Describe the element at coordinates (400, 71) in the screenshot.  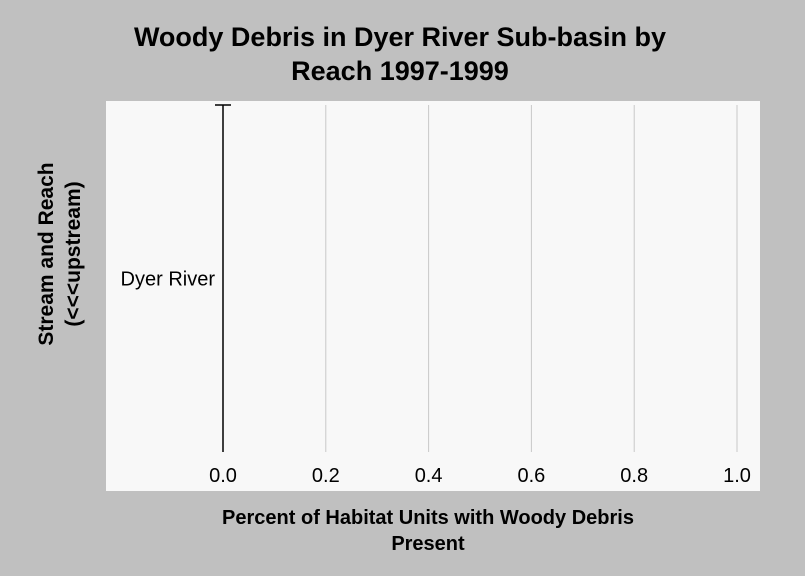
I see `chart-title-line-2: Reach 1997-1999` at that location.